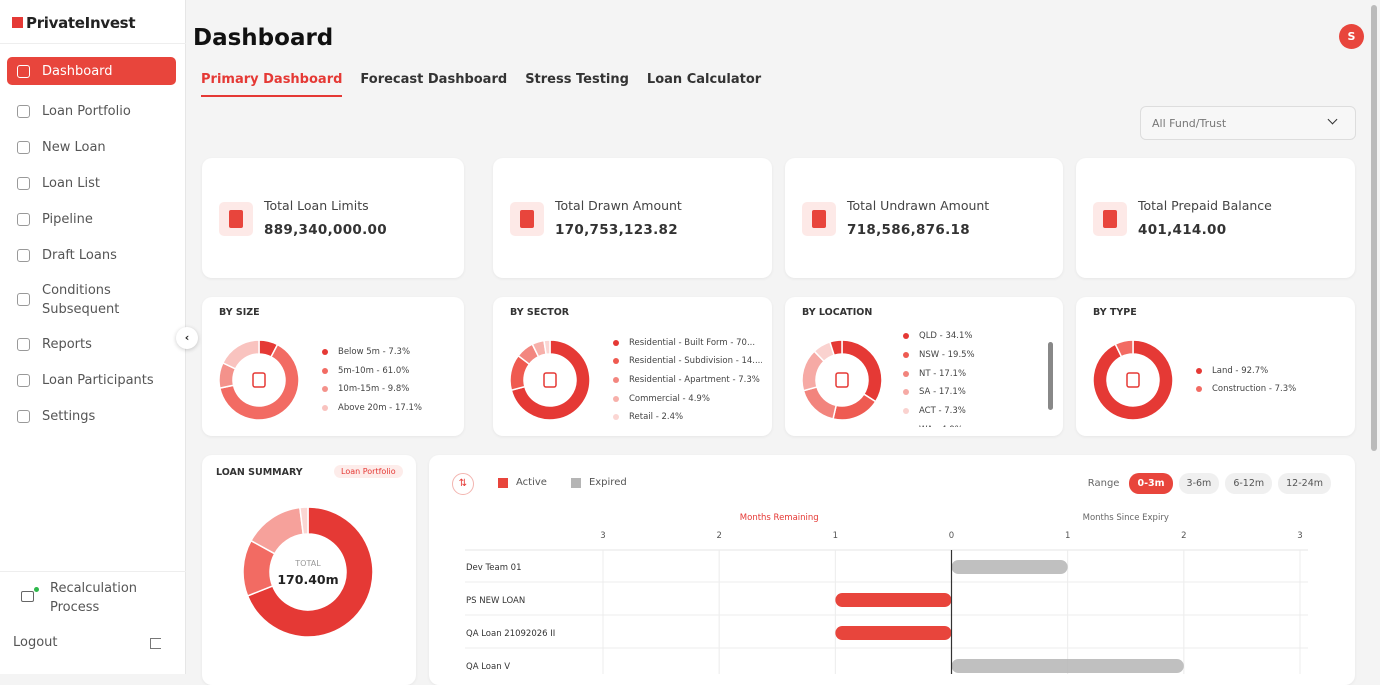 This screenshot has height=685, width=1380. I want to click on nav-item: New Loan, so click(91, 147).